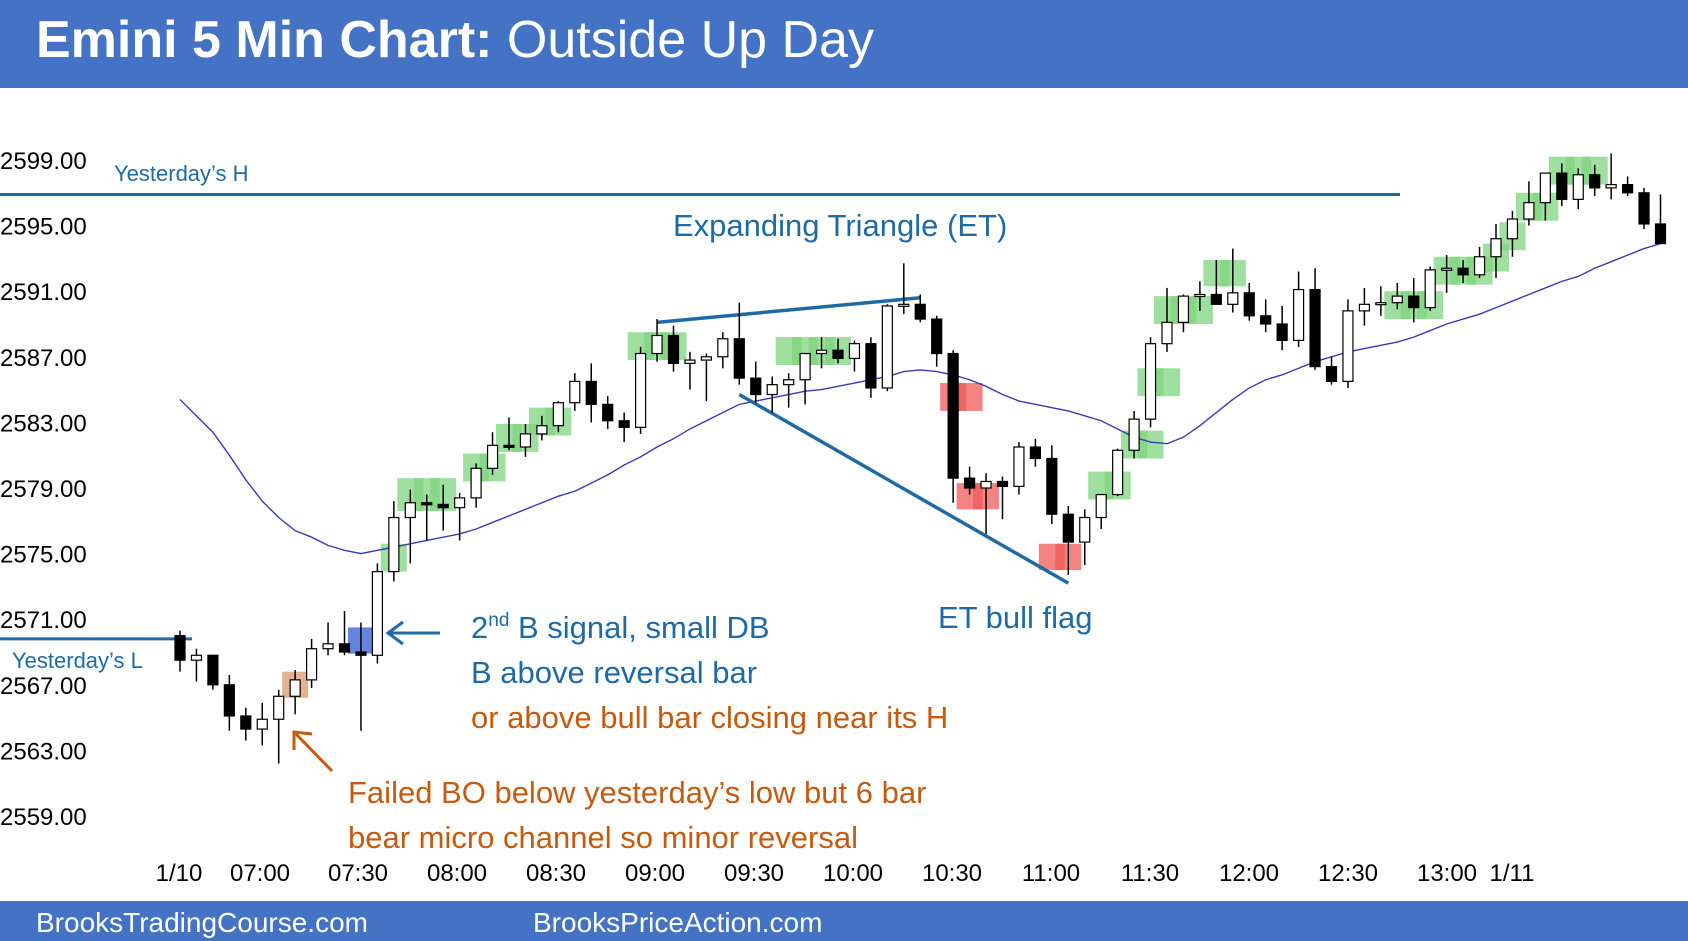 The height and width of the screenshot is (941, 1688). Describe the element at coordinates (43, 161) in the screenshot. I see `y-tick-label: 2599.00` at that location.